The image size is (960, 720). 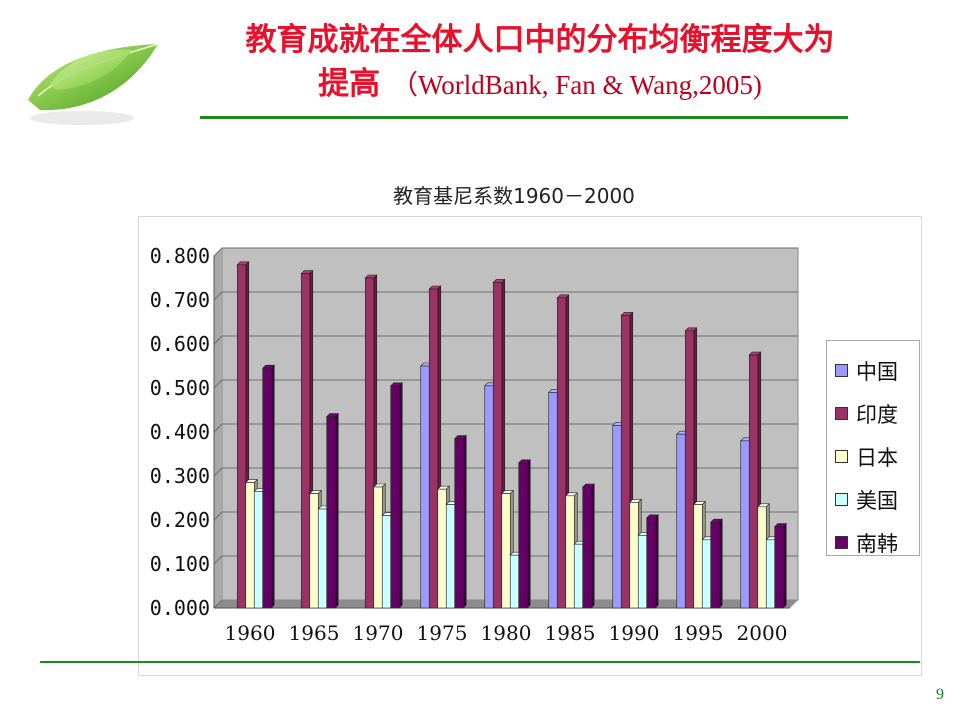 I want to click on x-tick-label: 1975, so click(x=442, y=633).